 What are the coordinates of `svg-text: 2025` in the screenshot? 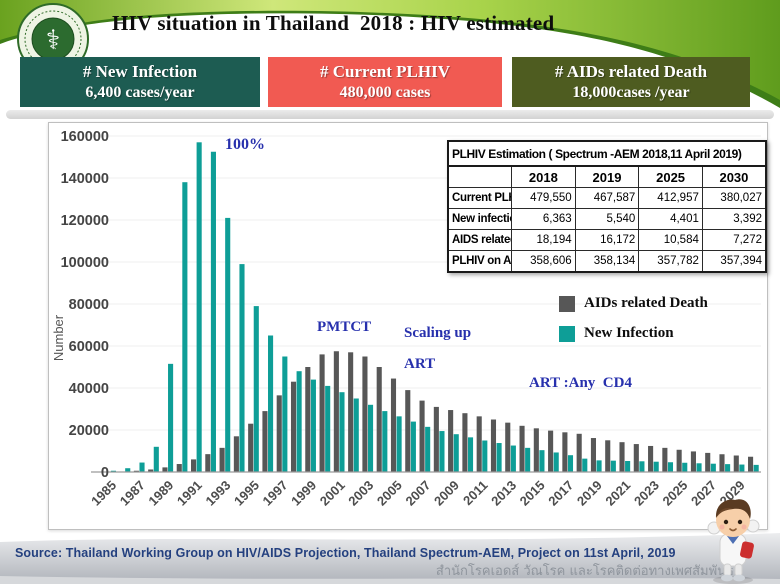 It's located at (674, 493).